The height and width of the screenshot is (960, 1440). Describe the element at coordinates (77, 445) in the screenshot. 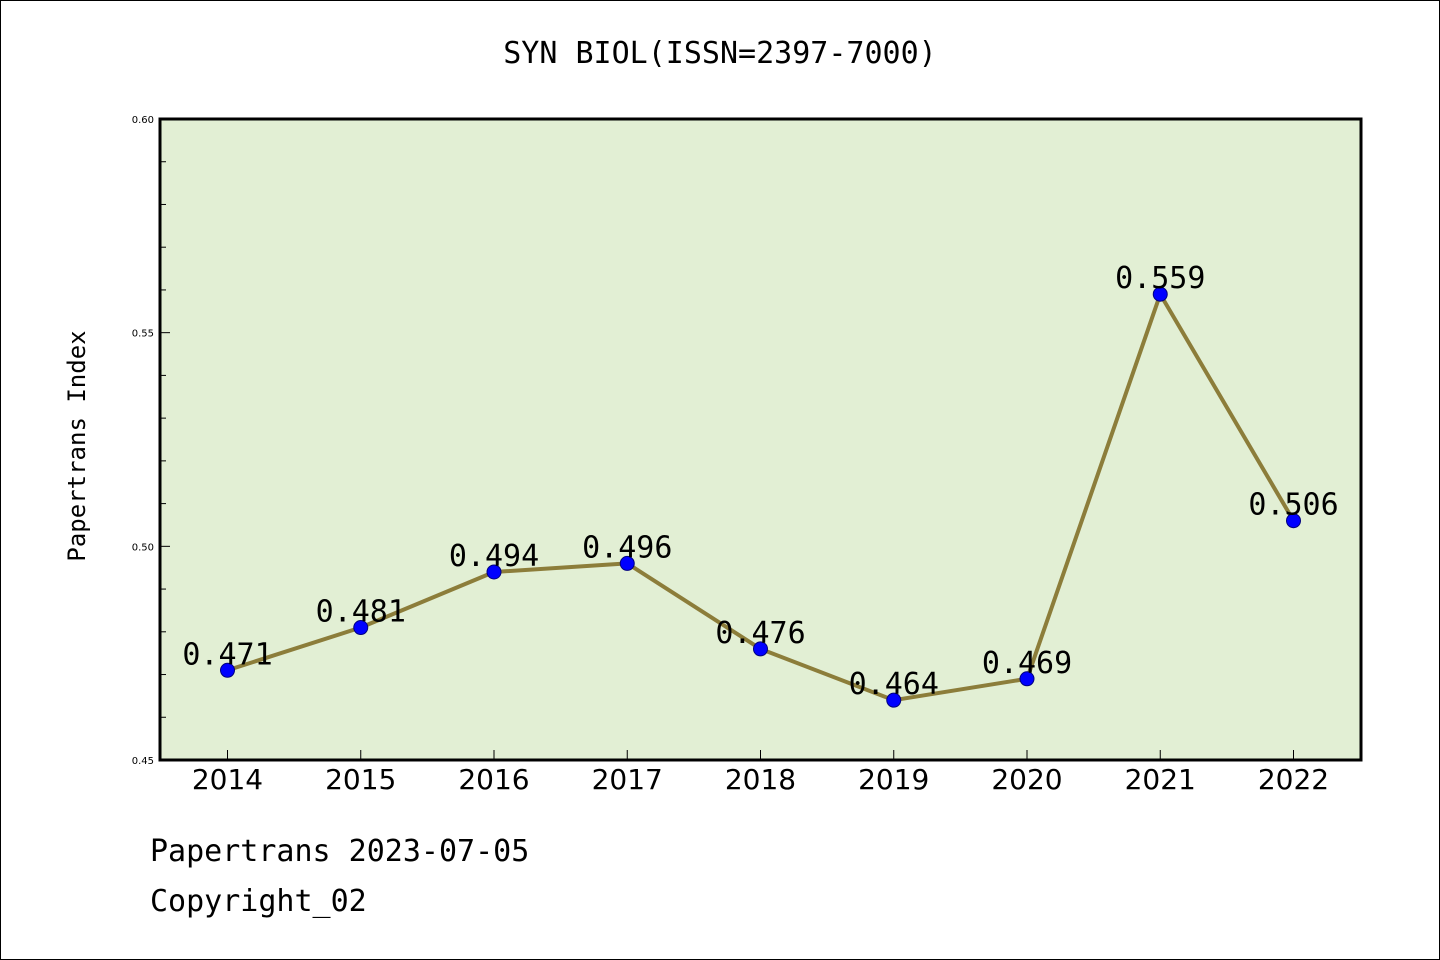

I see `y-axis-label: Papertrans Index` at that location.